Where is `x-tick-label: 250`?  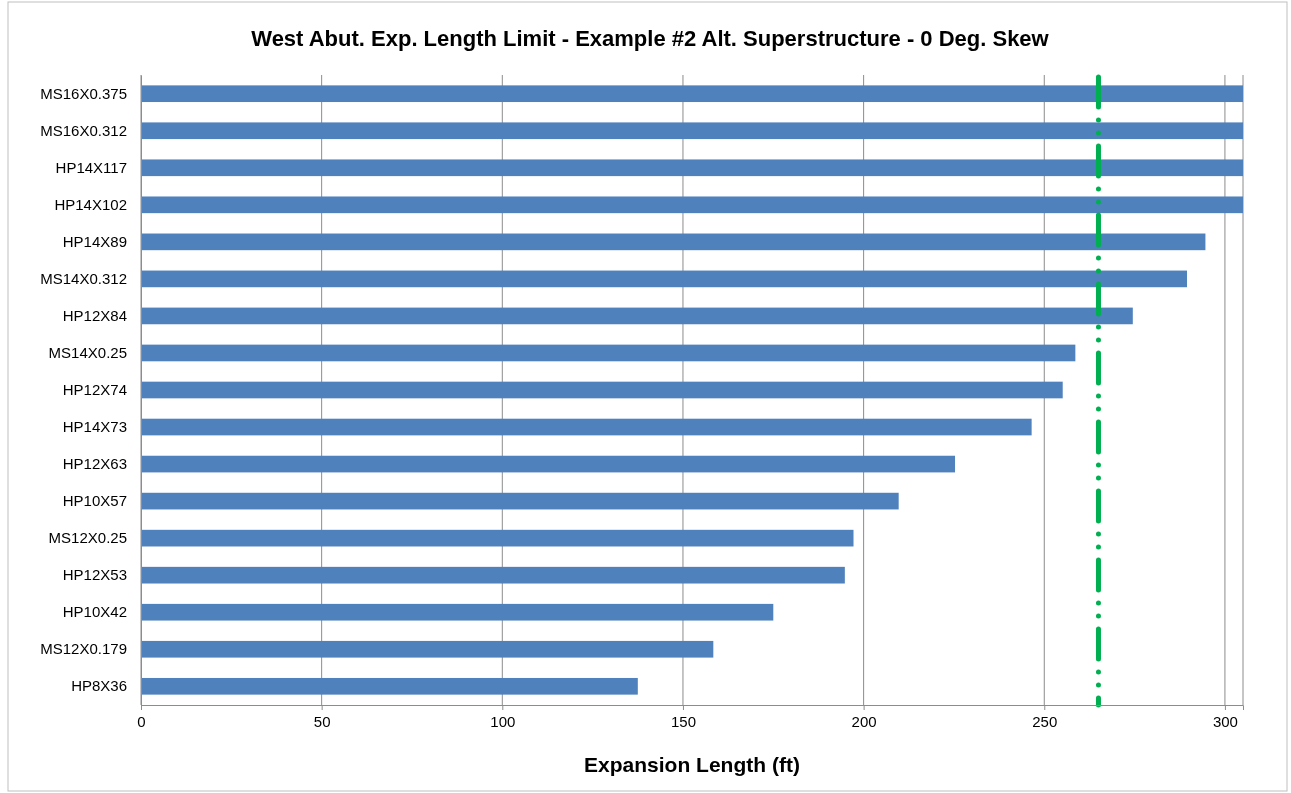 x-tick-label: 250 is located at coordinates (1045, 721).